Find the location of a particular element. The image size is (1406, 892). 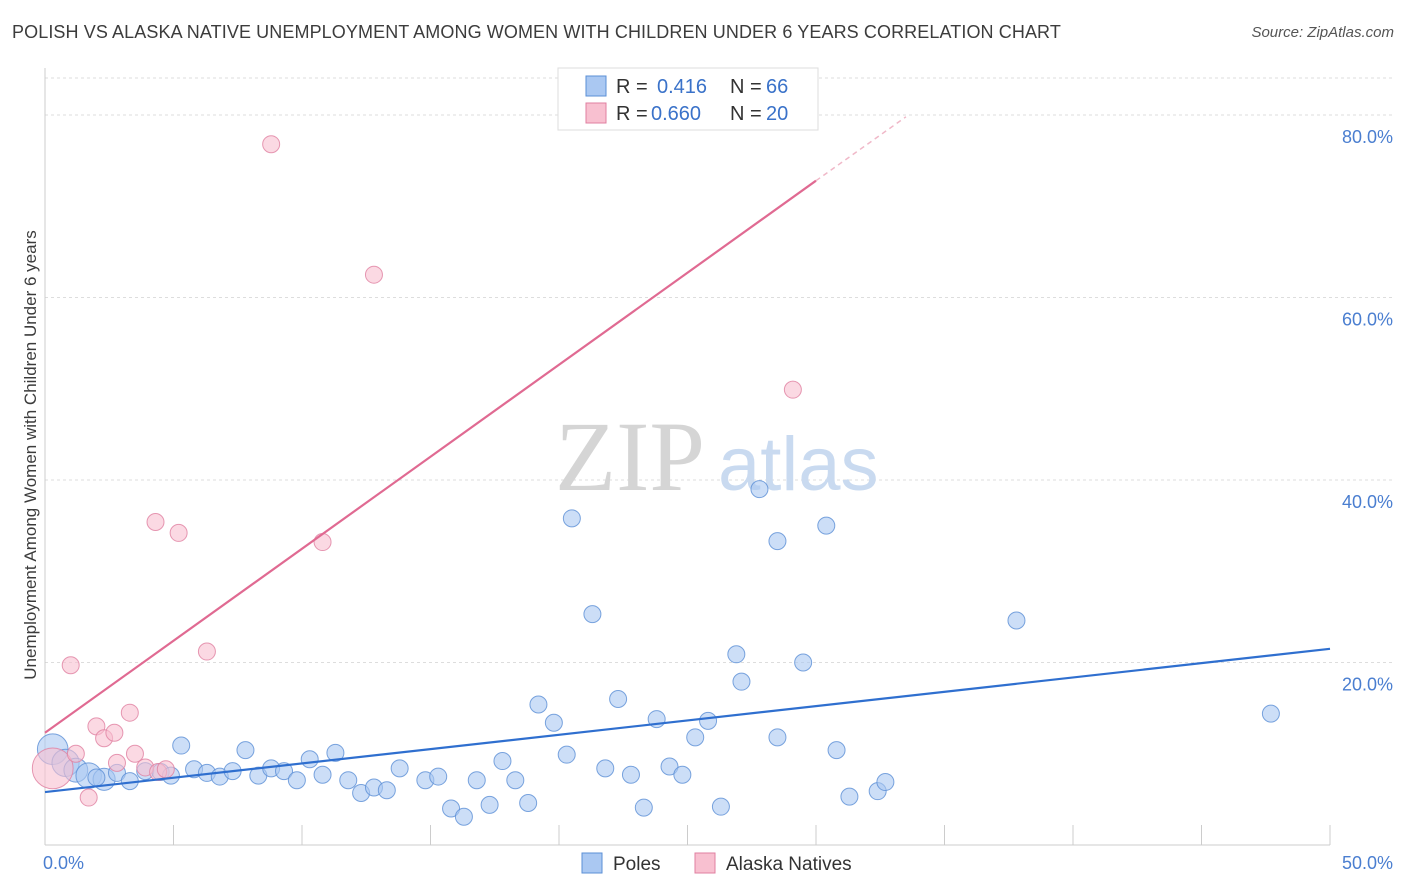

stats-legend-swatch-poles is located at coordinates (596, 86).